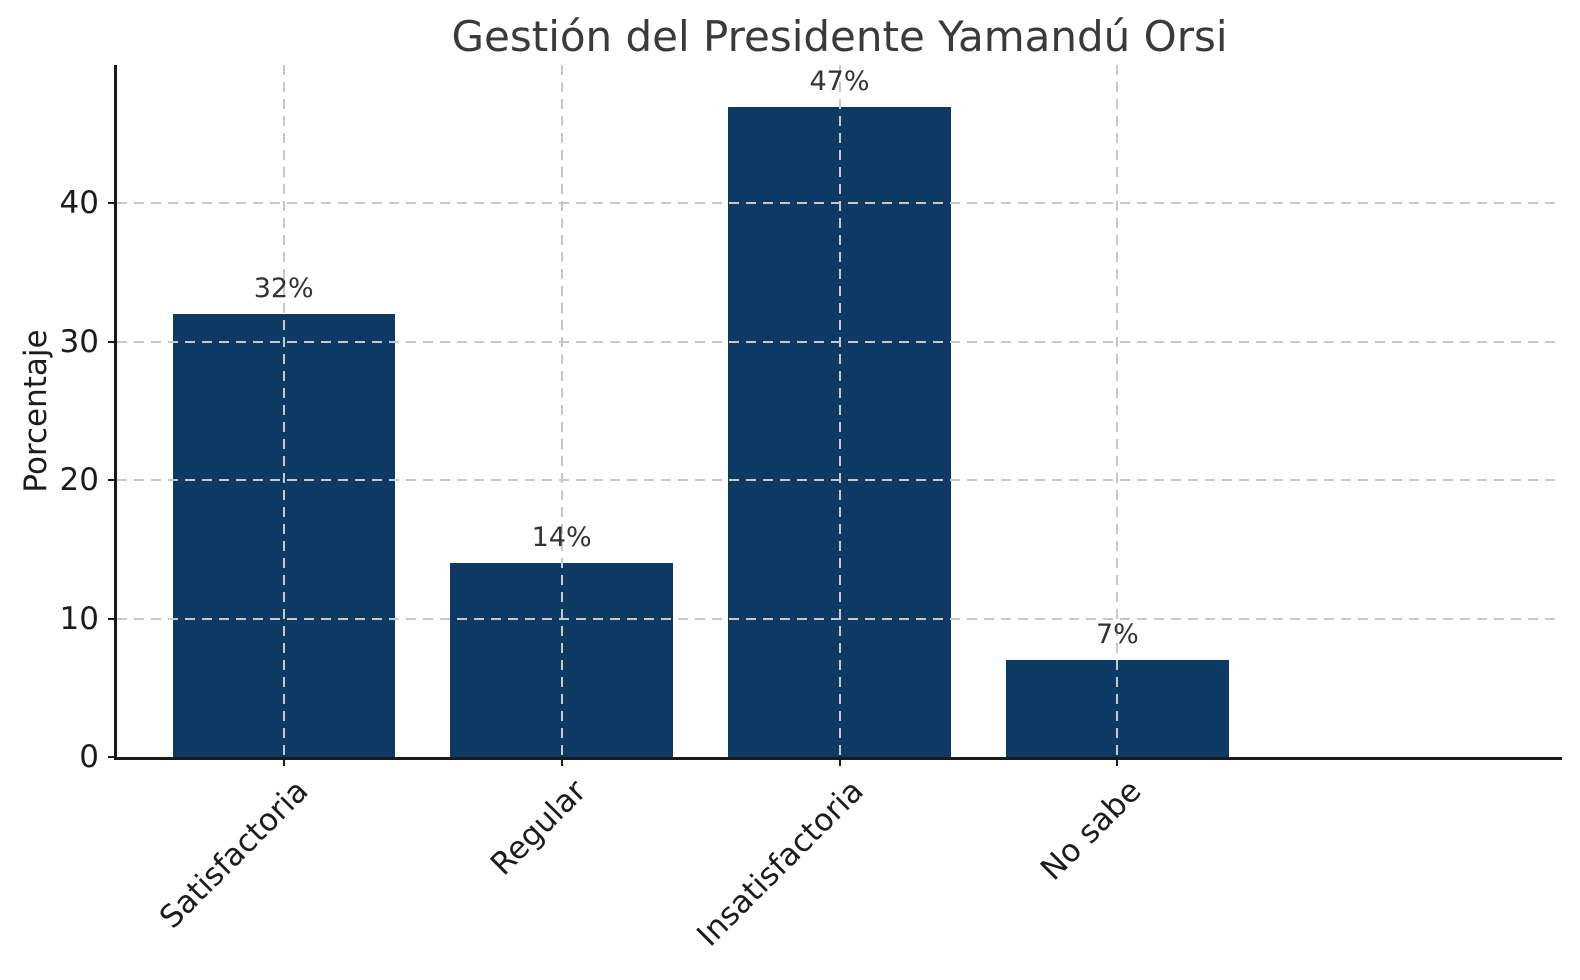 This screenshot has width=1580, height=980. Describe the element at coordinates (780, 863) in the screenshot. I see `x-tick-label: Insatisfactoria` at that location.